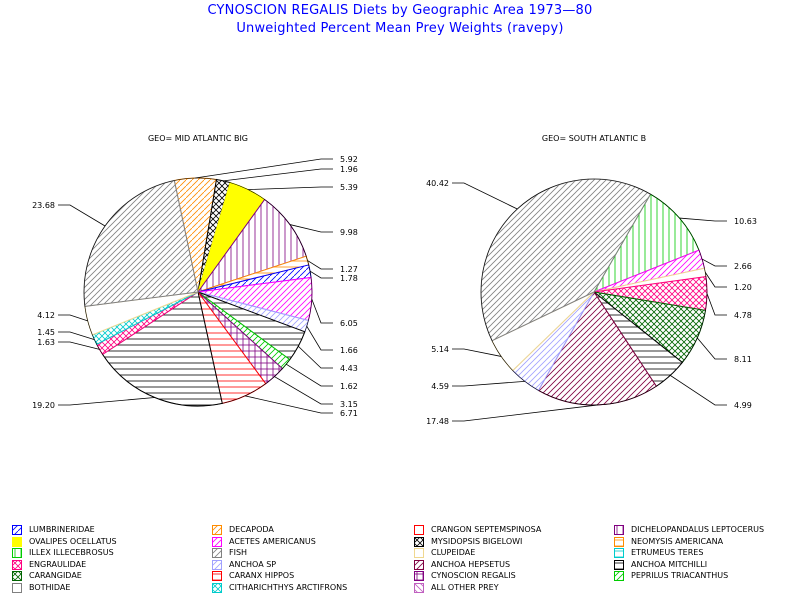 Image resolution: width=800 pixels, height=600 pixels. Describe the element at coordinates (743, 359) in the screenshot. I see `slice-label: 8.11` at that location.